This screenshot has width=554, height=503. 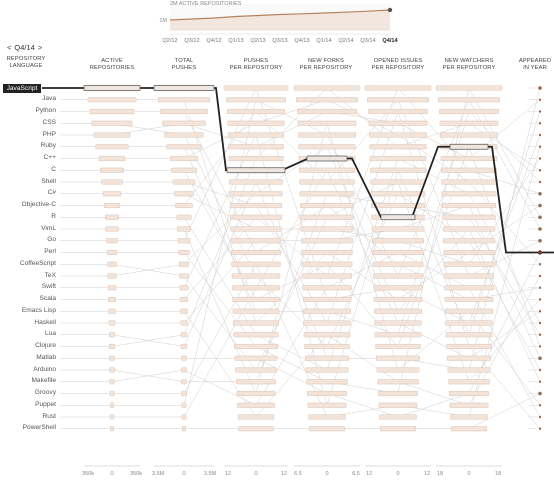 I want to click on language-item: Perl, so click(x=50, y=251).